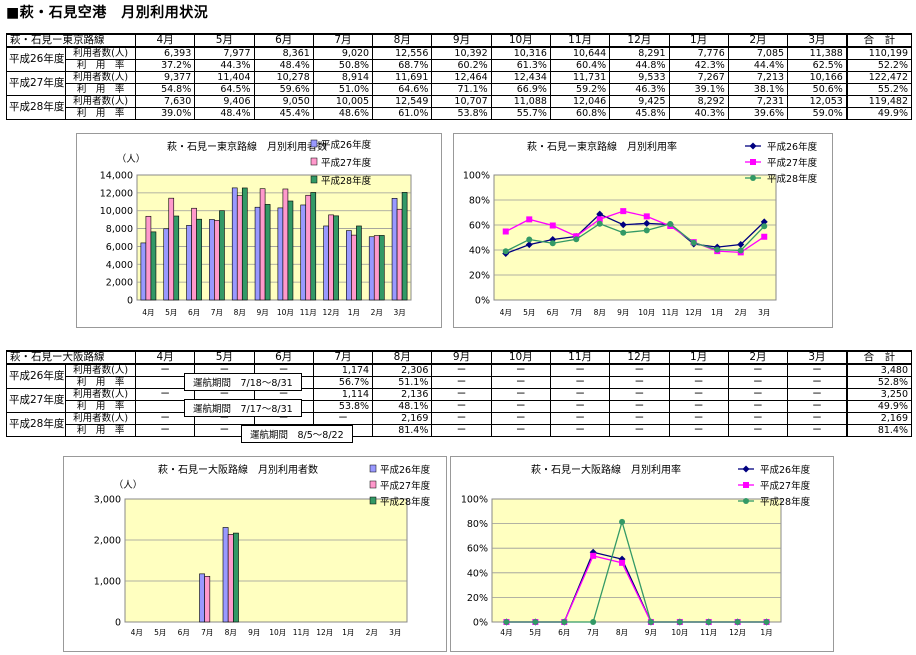 The image size is (916, 655). What do you see at coordinates (758, 40) in the screenshot?
I see `month-header: 2月` at bounding box center [758, 40].